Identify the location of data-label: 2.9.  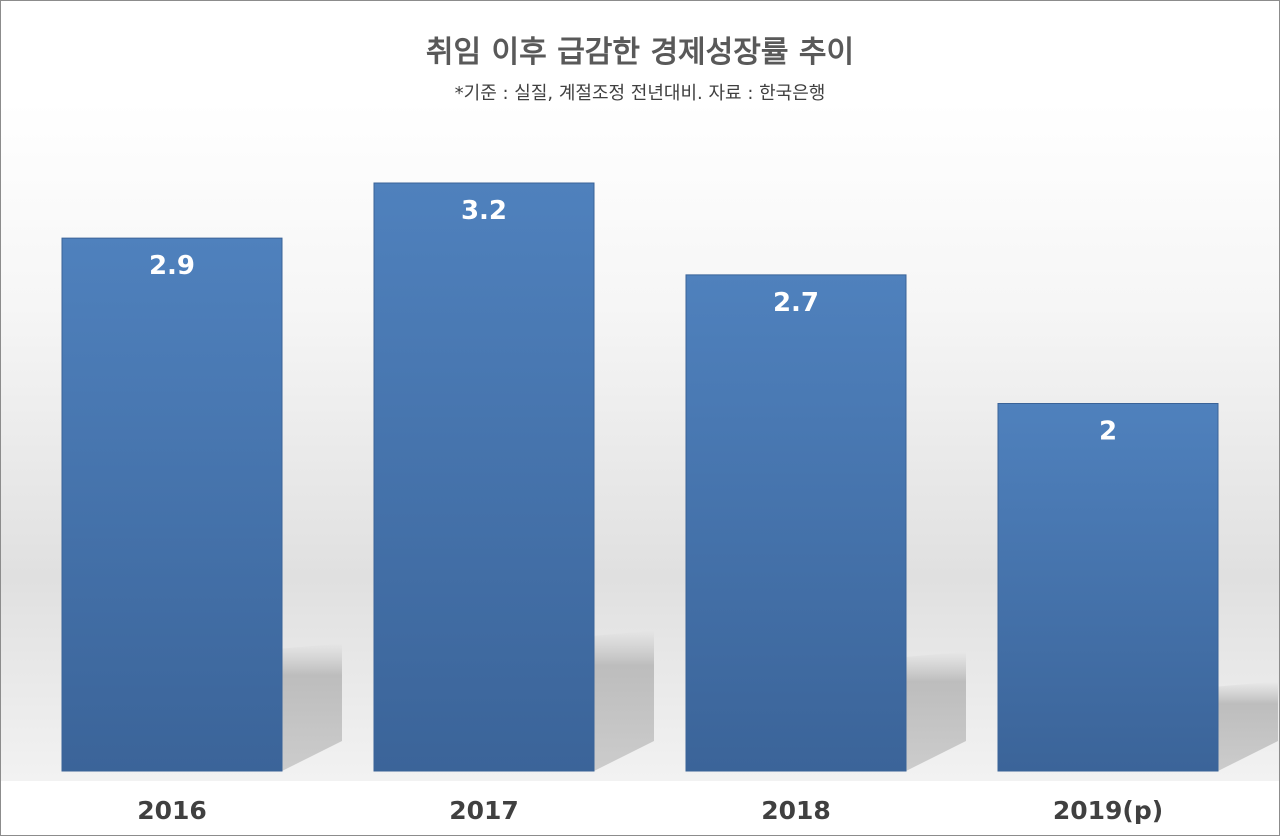
(172, 266).